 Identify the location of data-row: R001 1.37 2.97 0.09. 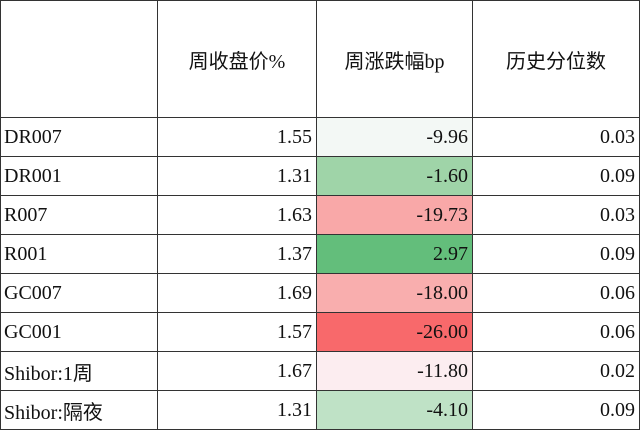
(320, 254).